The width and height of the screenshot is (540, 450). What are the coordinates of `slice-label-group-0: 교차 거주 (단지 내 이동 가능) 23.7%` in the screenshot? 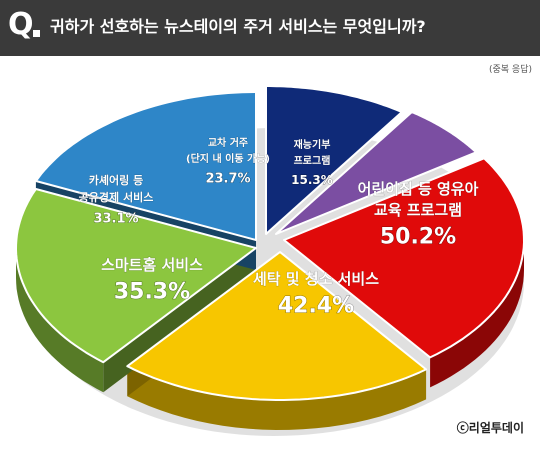 It's located at (228, 161).